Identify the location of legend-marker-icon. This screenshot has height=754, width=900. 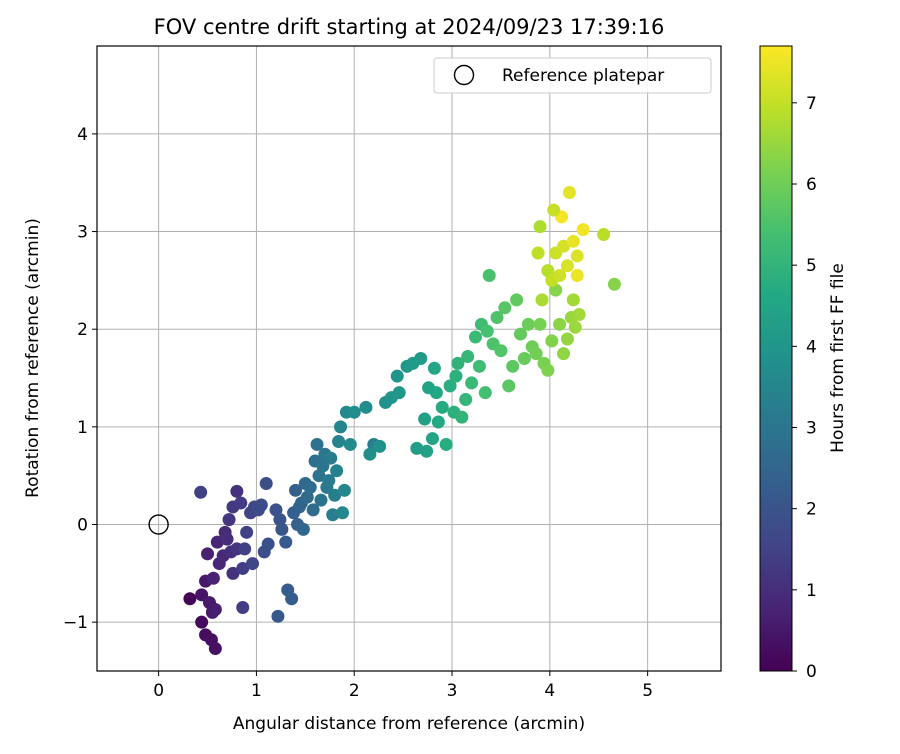
(464, 75).